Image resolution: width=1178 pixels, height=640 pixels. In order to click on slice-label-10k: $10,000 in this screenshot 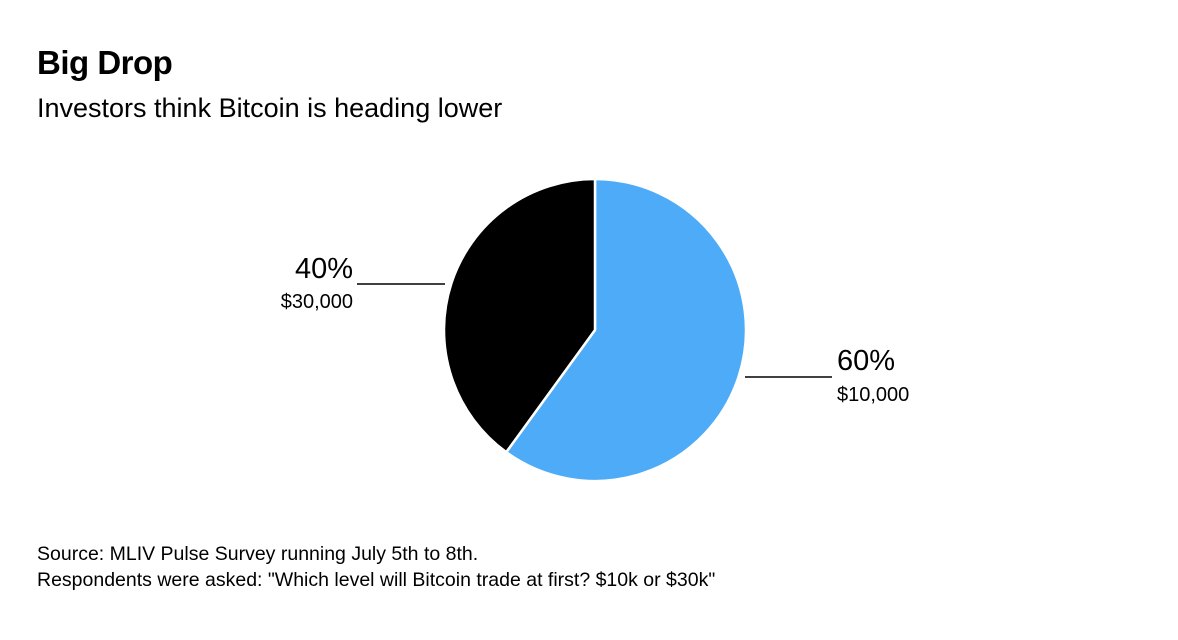, I will do `click(873, 395)`.